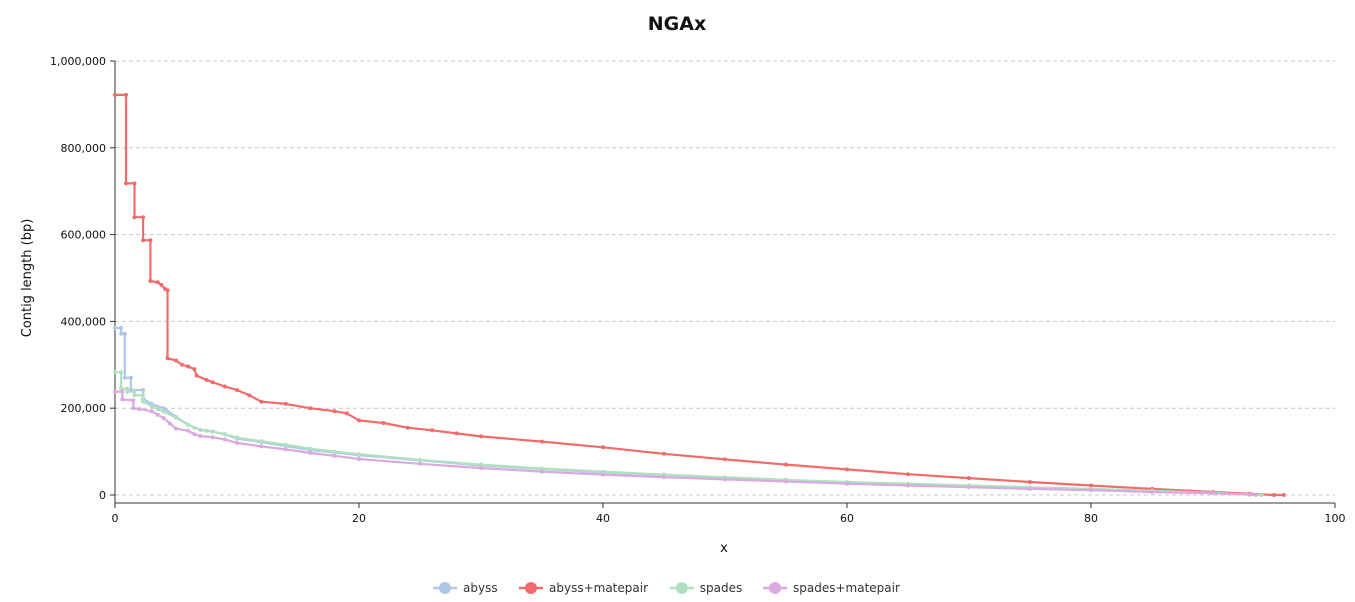 Image resolution: width=1355 pixels, height=602 pixels. I want to click on chart-title: NGAx, so click(677, 24).